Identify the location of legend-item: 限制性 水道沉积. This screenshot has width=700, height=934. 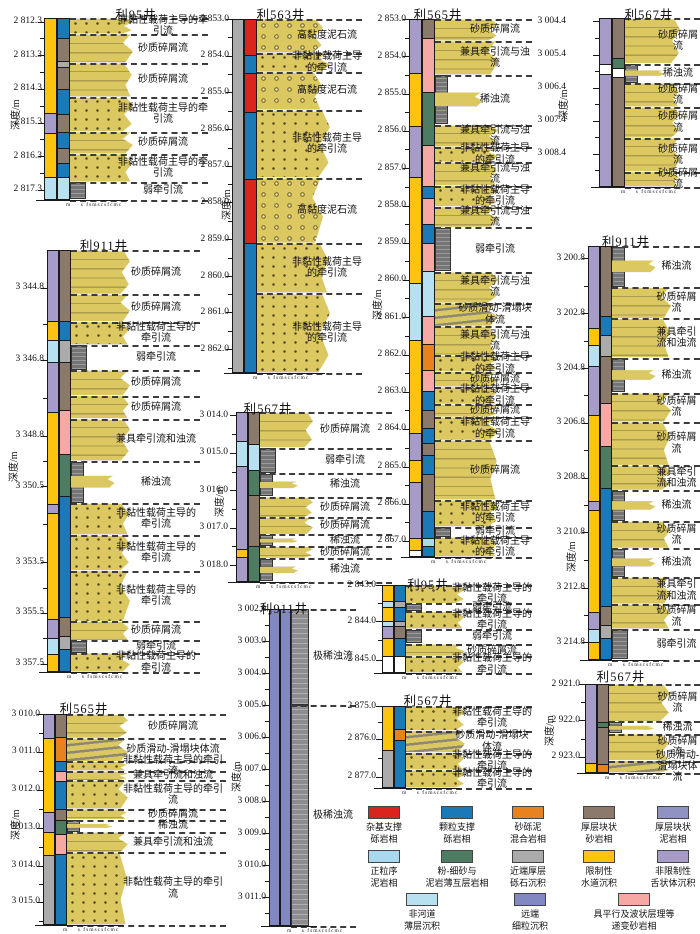
(599, 870).